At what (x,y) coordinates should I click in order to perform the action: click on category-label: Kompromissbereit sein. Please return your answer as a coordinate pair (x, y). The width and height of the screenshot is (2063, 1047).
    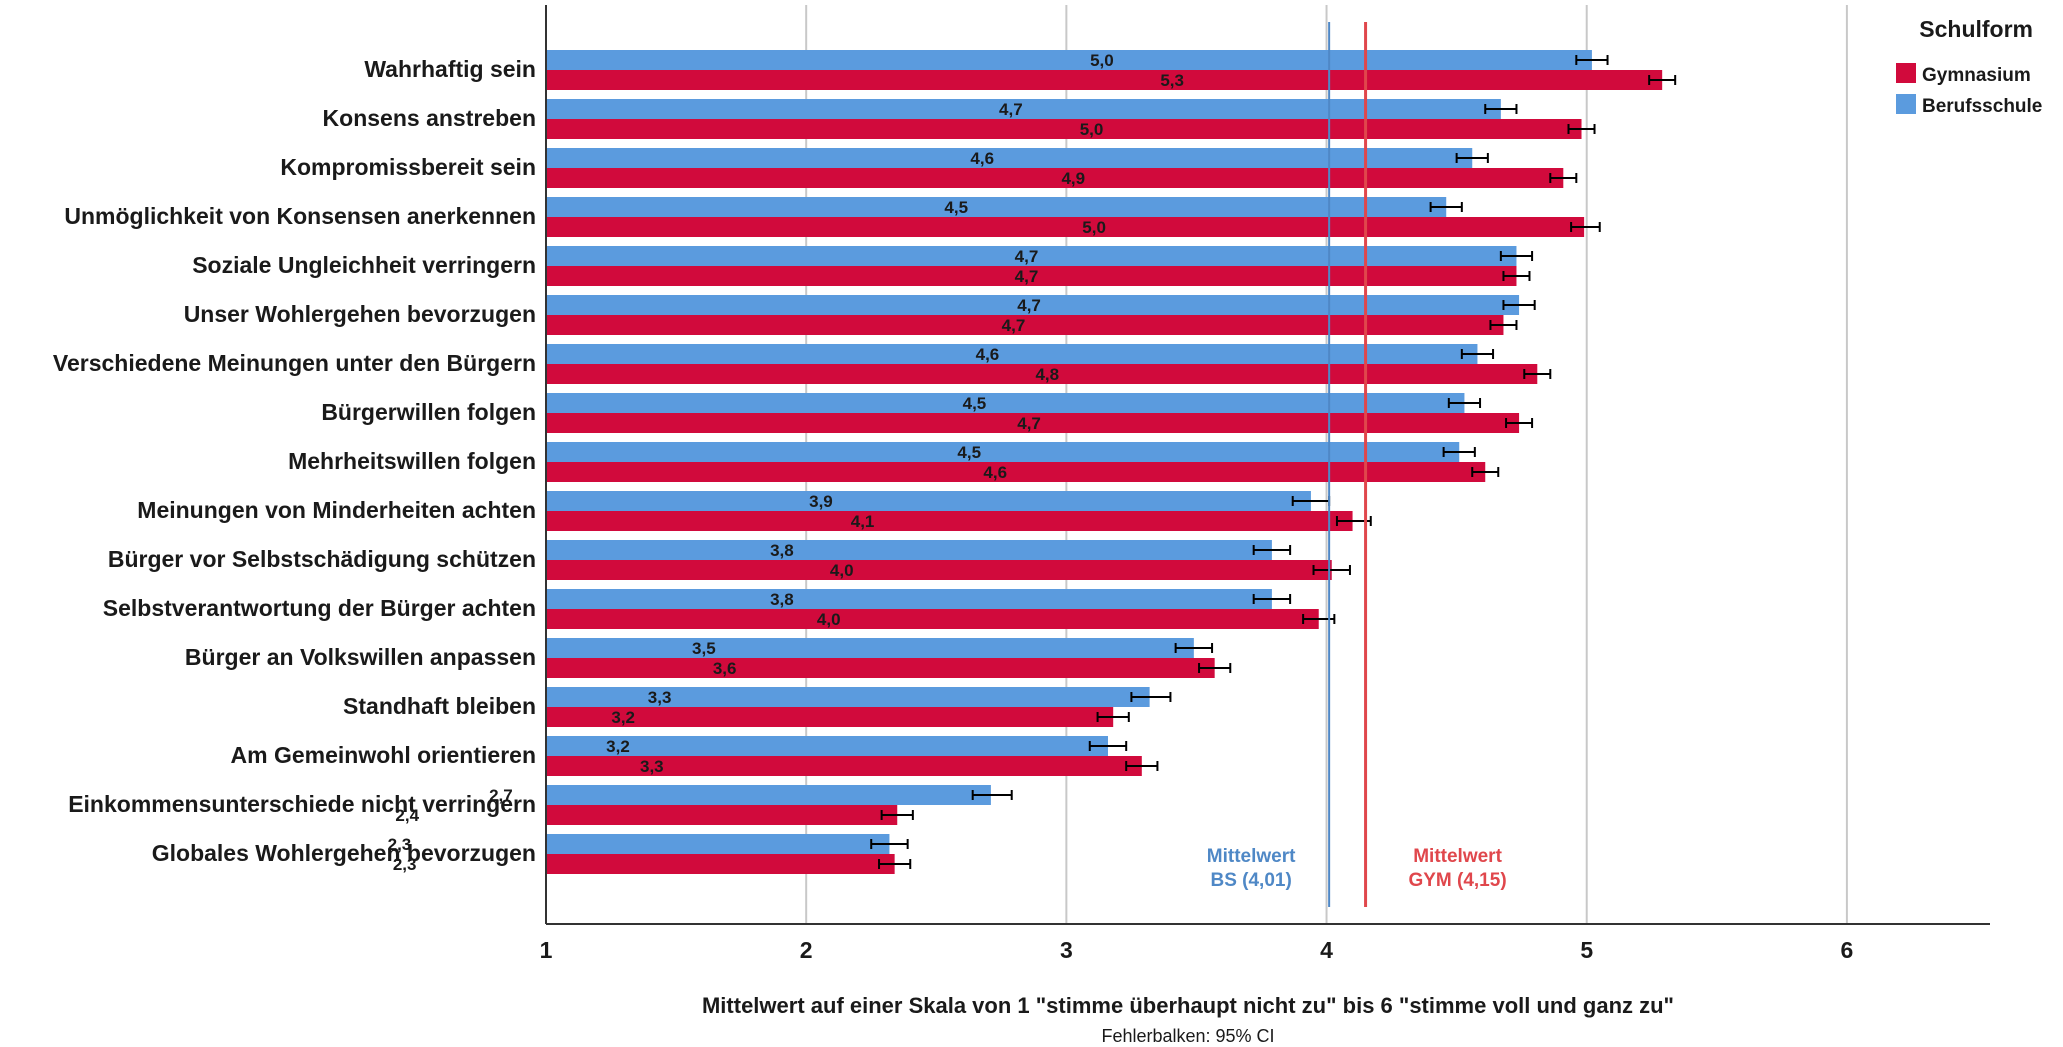
    Looking at the image, I should click on (408, 167).